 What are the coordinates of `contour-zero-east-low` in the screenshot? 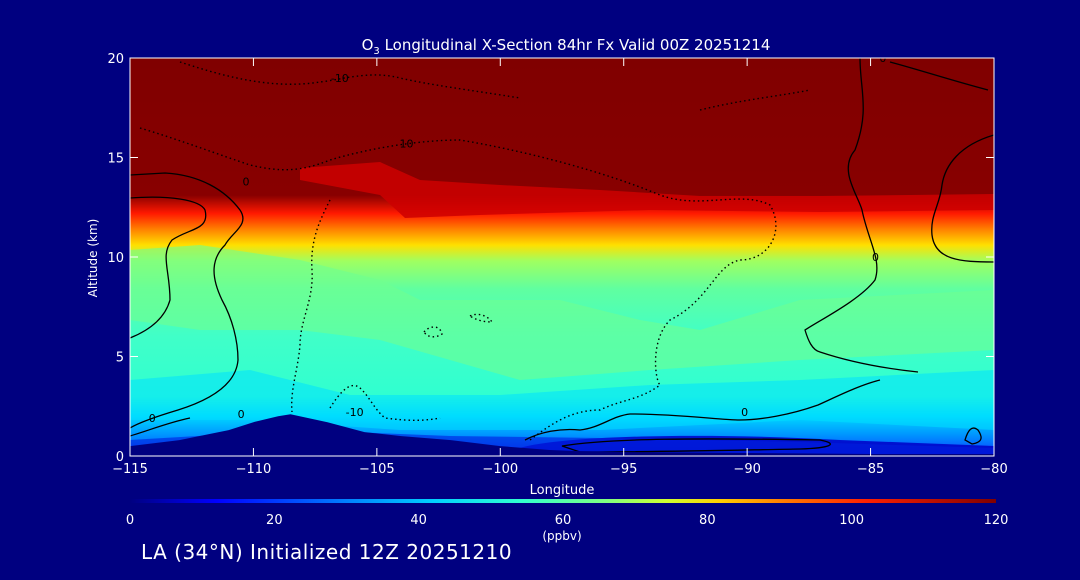 It's located at (973, 436).